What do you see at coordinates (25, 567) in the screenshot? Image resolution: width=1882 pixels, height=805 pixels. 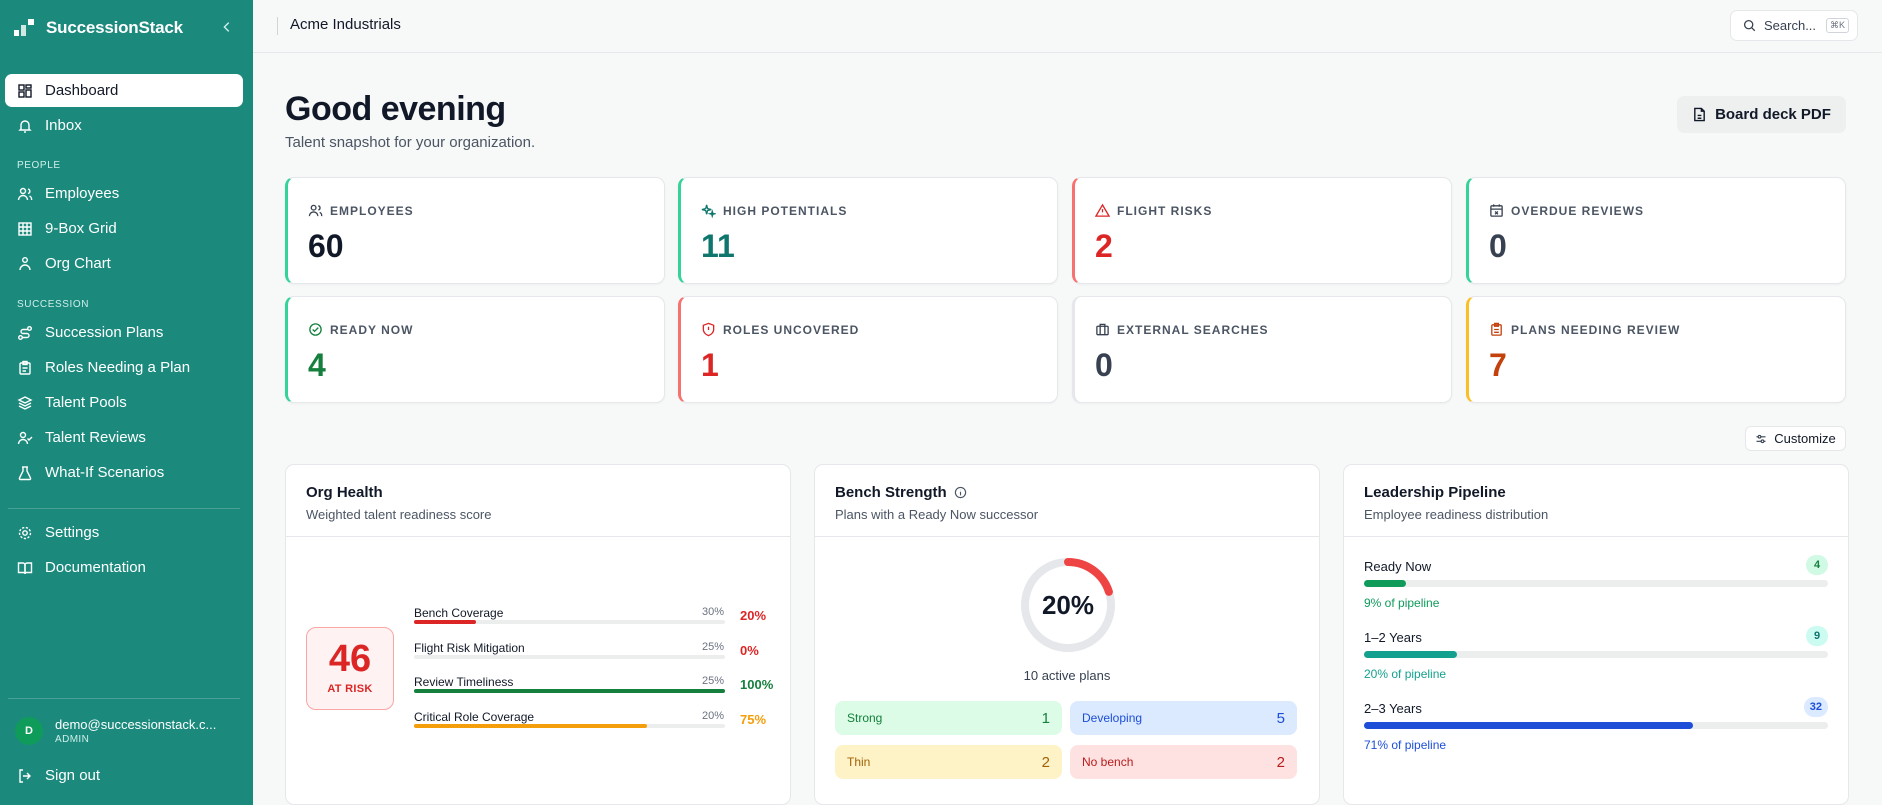 I see `book-open-icon` at bounding box center [25, 567].